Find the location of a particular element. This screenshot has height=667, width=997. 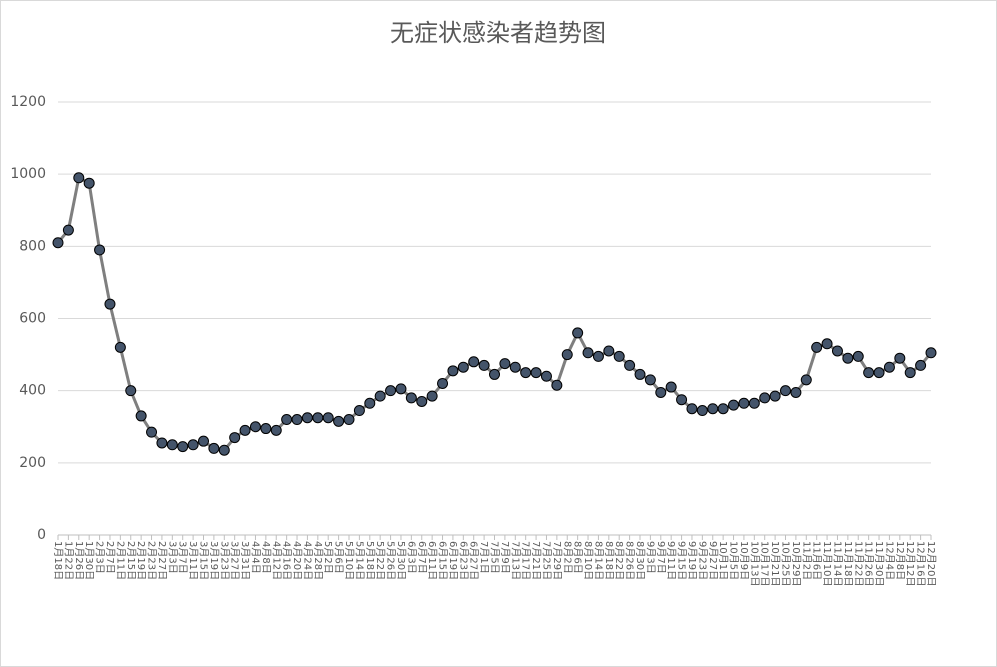

x-tick-label: 8月30日 is located at coordinates (640, 560).